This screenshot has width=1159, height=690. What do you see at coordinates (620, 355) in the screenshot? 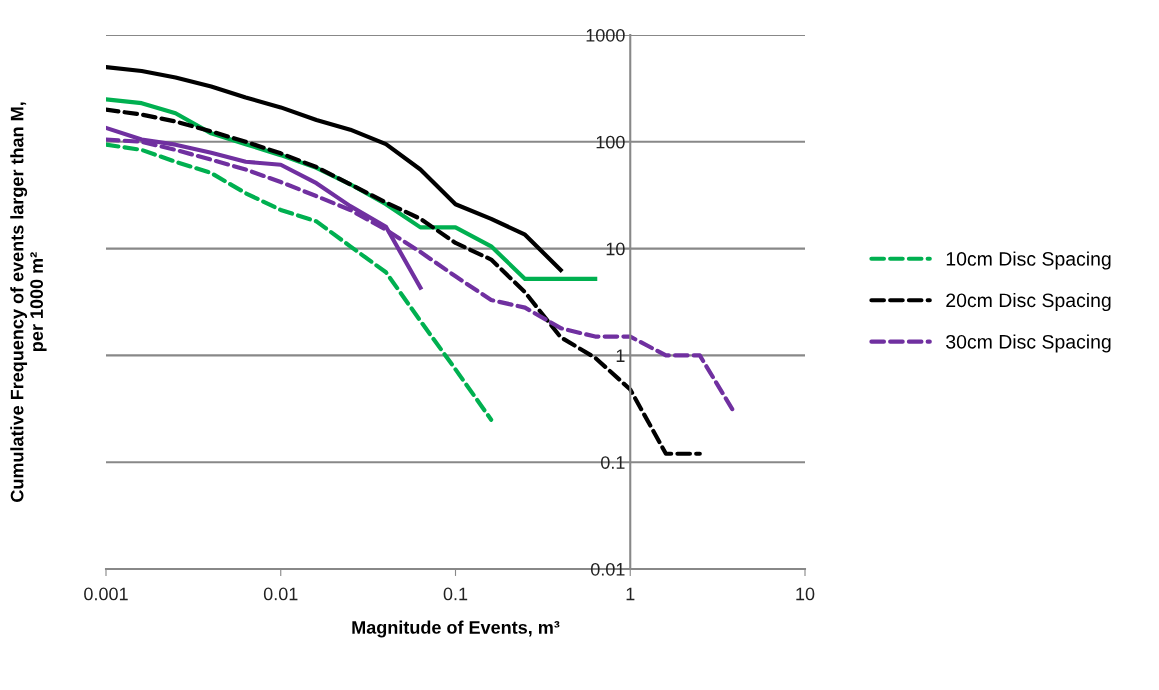
I see `y-tick-label: 1` at bounding box center [620, 355].